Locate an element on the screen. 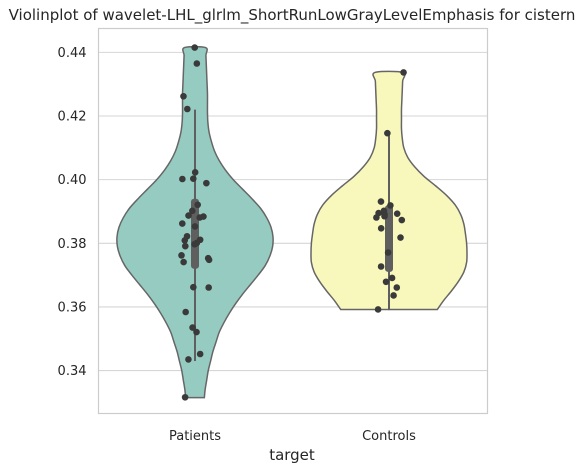 Image resolution: width=584 pixels, height=473 pixels. y-tick-label: 0.44 is located at coordinates (72, 53).